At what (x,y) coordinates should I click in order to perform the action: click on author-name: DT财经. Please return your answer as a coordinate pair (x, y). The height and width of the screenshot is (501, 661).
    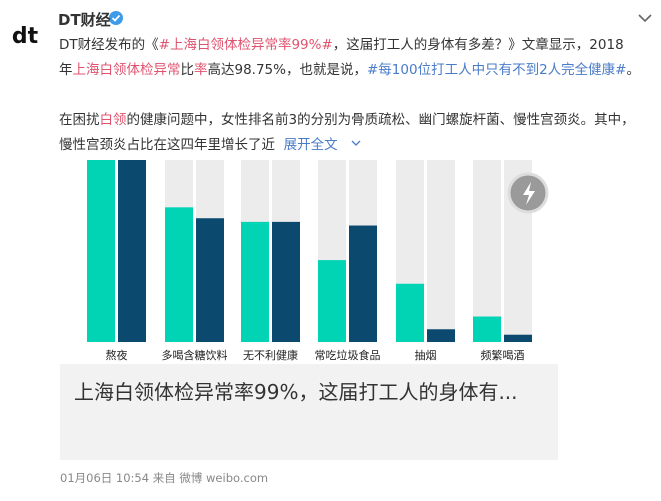
    Looking at the image, I should click on (84, 20).